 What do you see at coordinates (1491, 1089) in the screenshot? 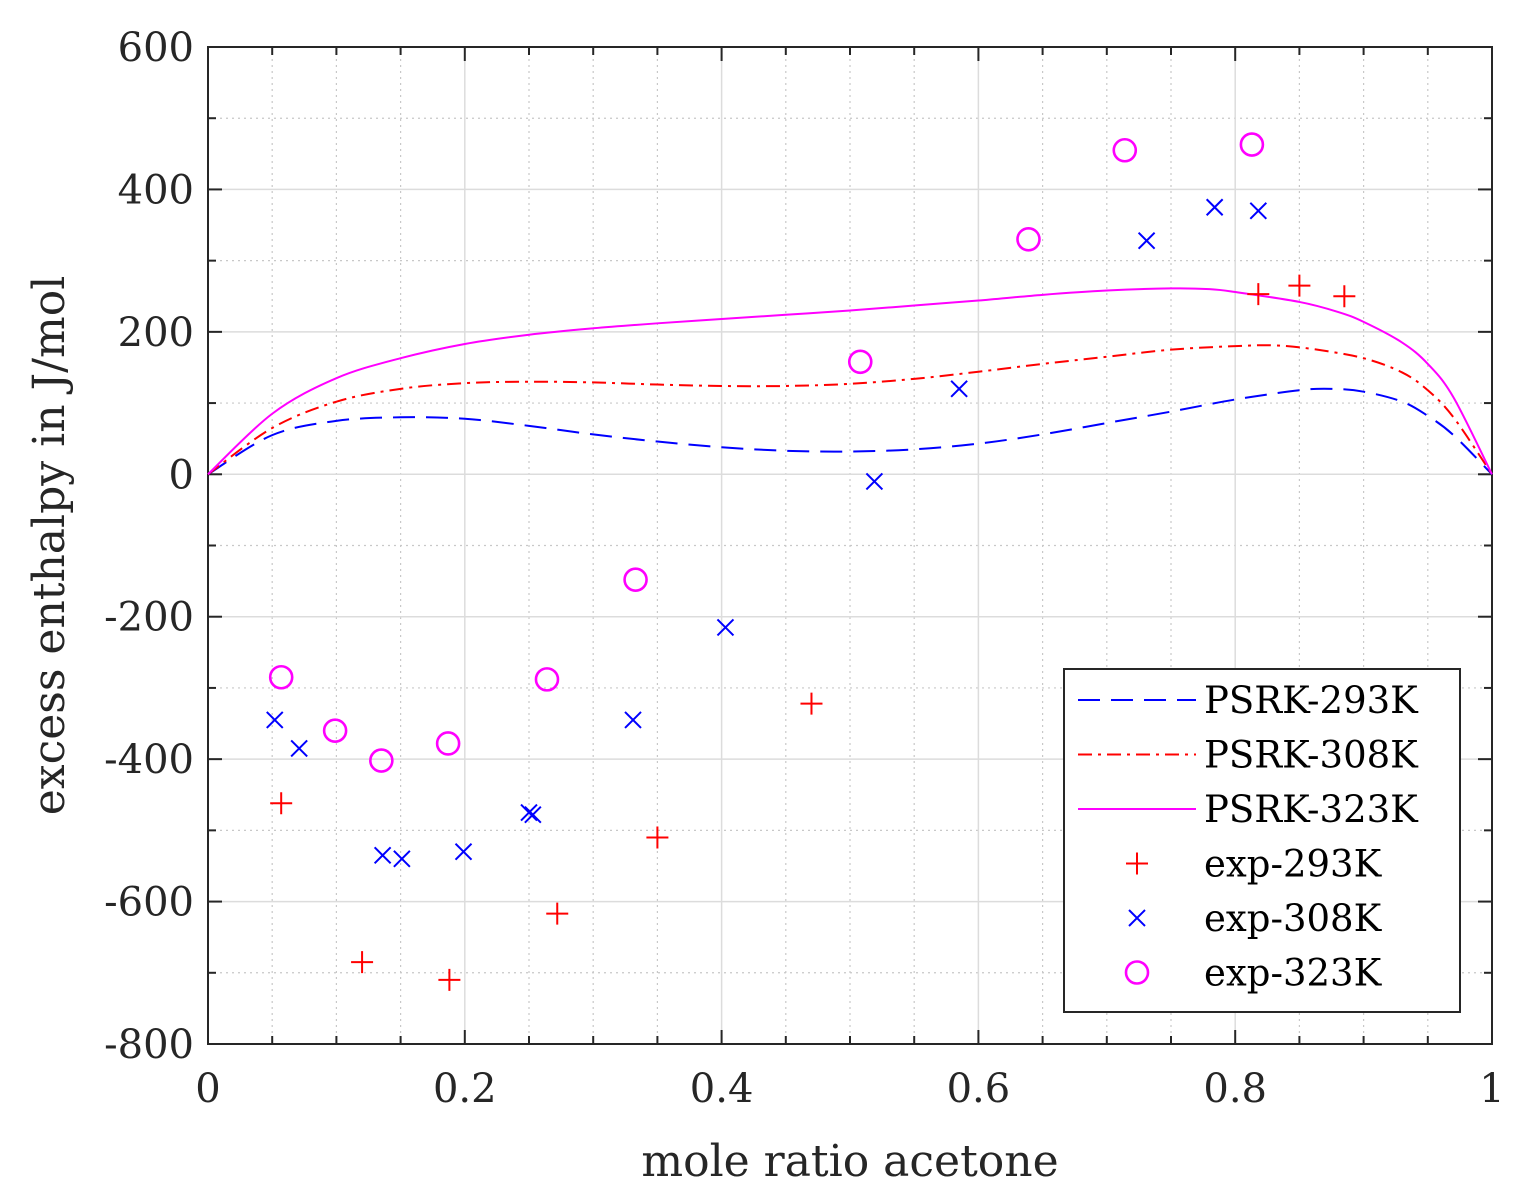
I see `x-tick-label: 1` at bounding box center [1491, 1089].